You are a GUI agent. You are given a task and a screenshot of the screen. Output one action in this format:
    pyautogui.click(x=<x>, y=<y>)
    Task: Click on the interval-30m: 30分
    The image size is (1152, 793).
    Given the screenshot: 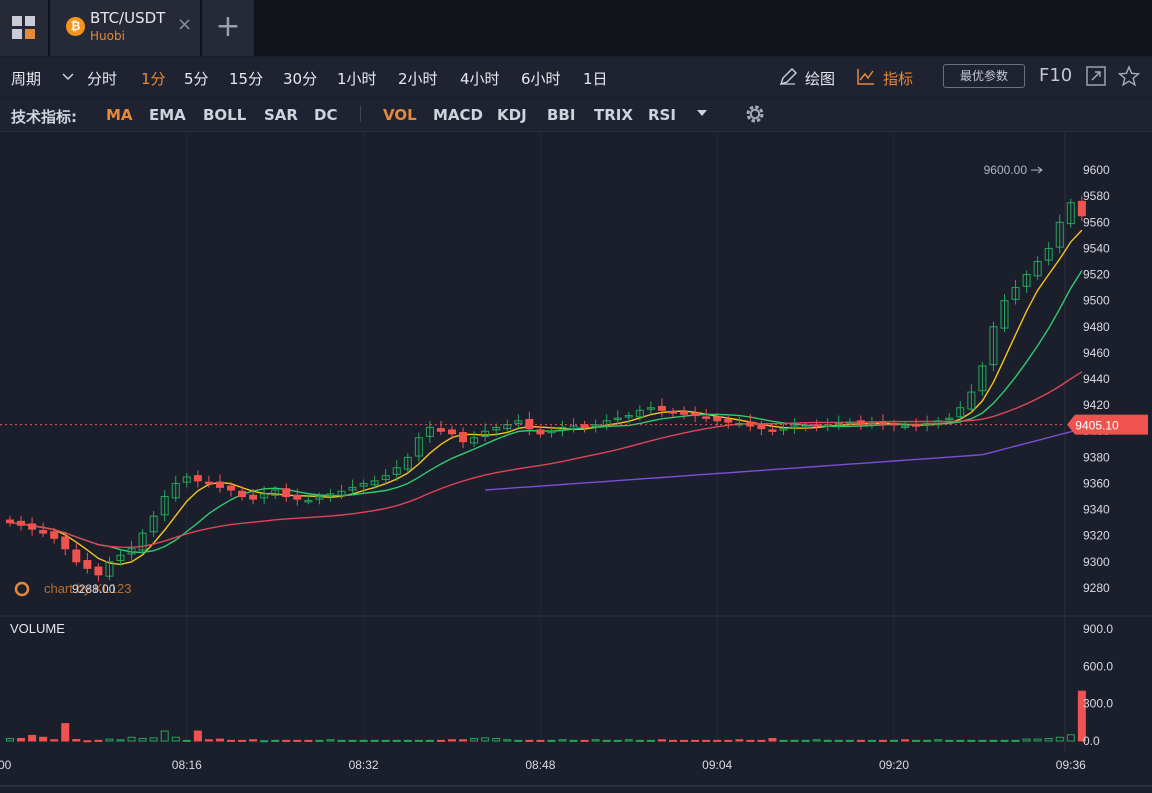 What is the action you would take?
    pyautogui.click(x=300, y=79)
    